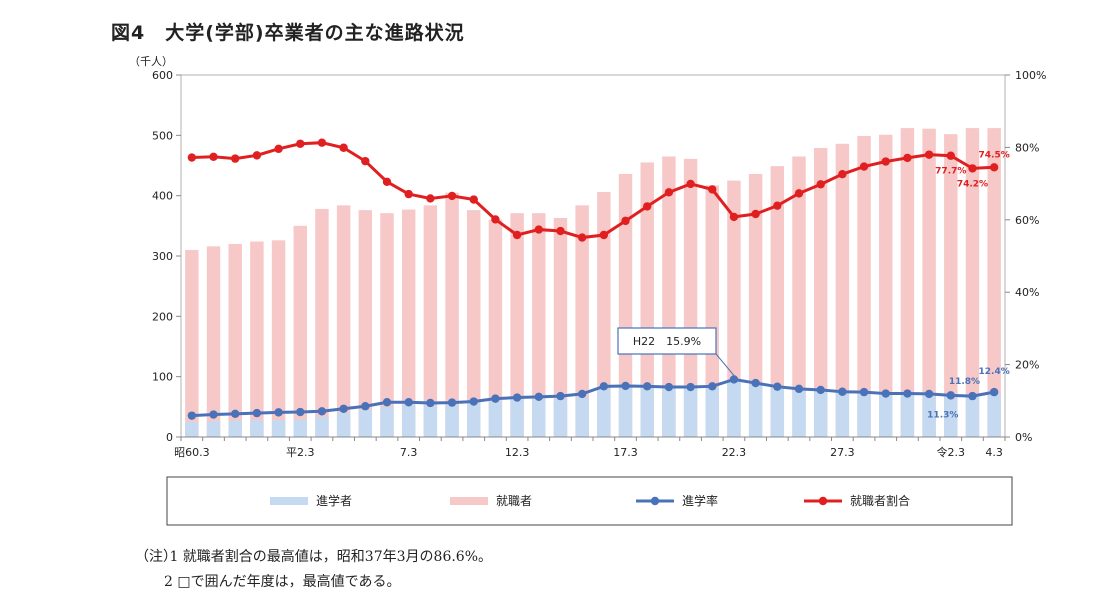 The height and width of the screenshot is (596, 1110). I want to click on annotation-max-advance-rate: H22 15.9%, so click(667, 341).